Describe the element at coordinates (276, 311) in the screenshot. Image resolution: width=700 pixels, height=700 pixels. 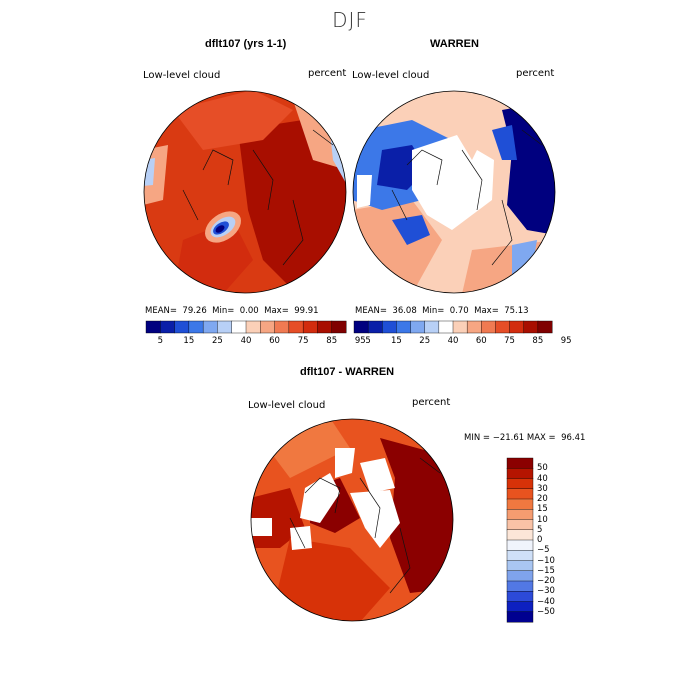
I see `panel1-max-label: Max=` at that location.